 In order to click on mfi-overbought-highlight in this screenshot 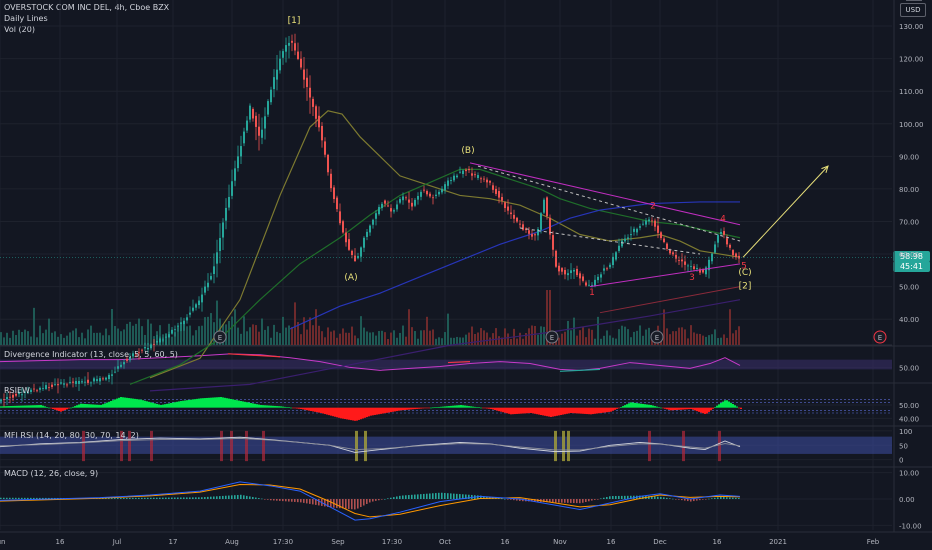, I will do `click(231, 446)`.